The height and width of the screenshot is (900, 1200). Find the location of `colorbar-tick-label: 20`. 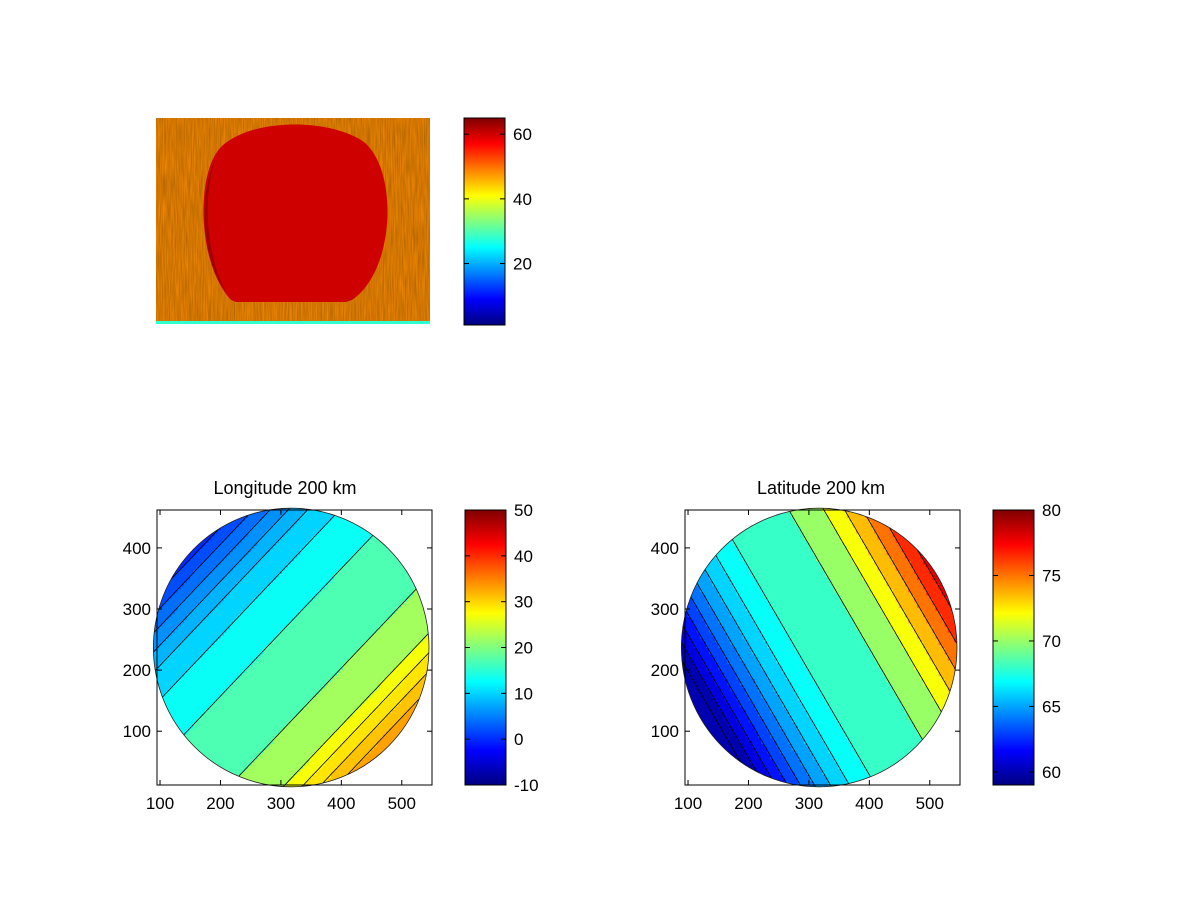

colorbar-tick-label: 20 is located at coordinates (522, 264).